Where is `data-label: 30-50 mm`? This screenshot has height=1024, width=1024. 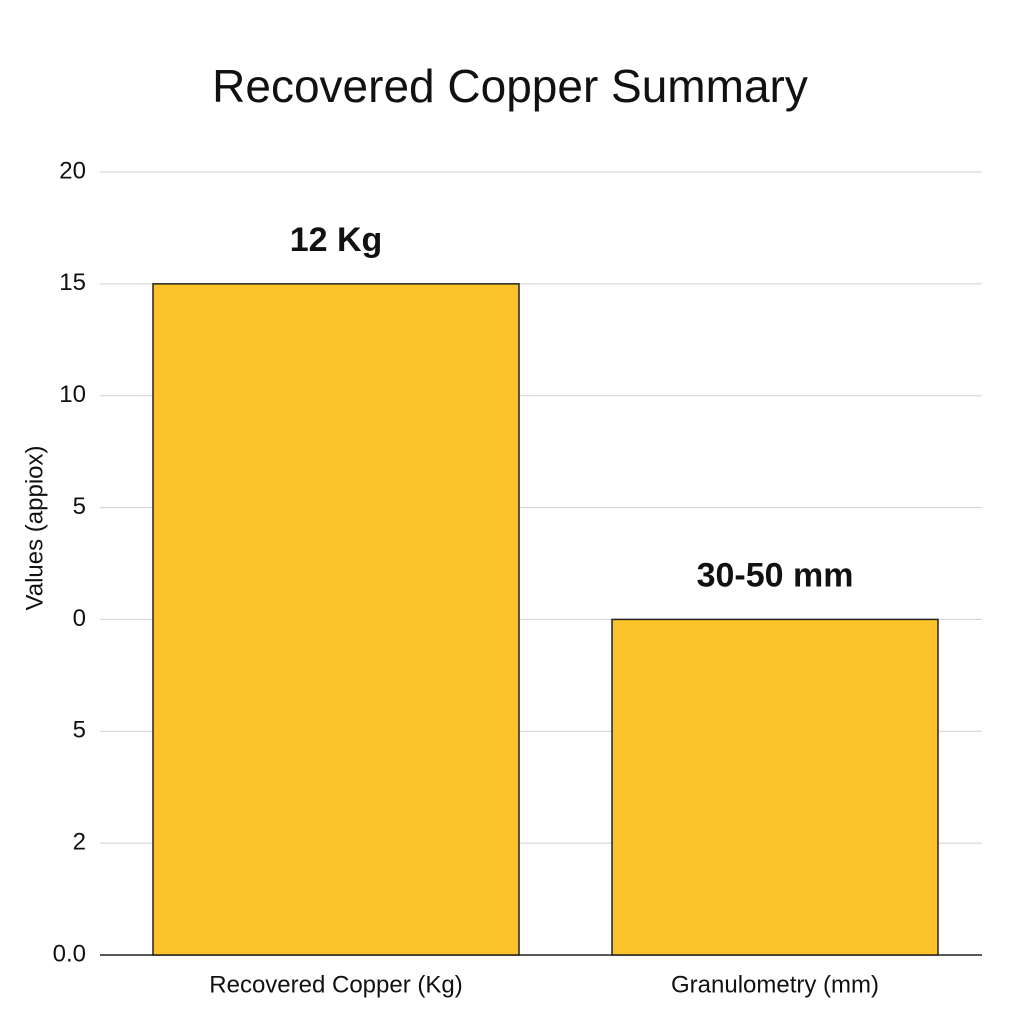 data-label: 30-50 mm is located at coordinates (775, 575).